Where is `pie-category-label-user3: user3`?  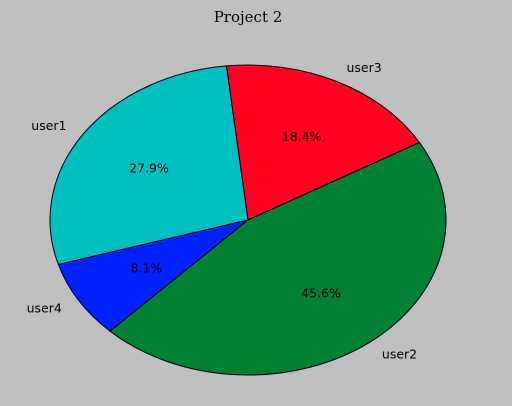
pie-category-label-user3: user3 is located at coordinates (364, 67).